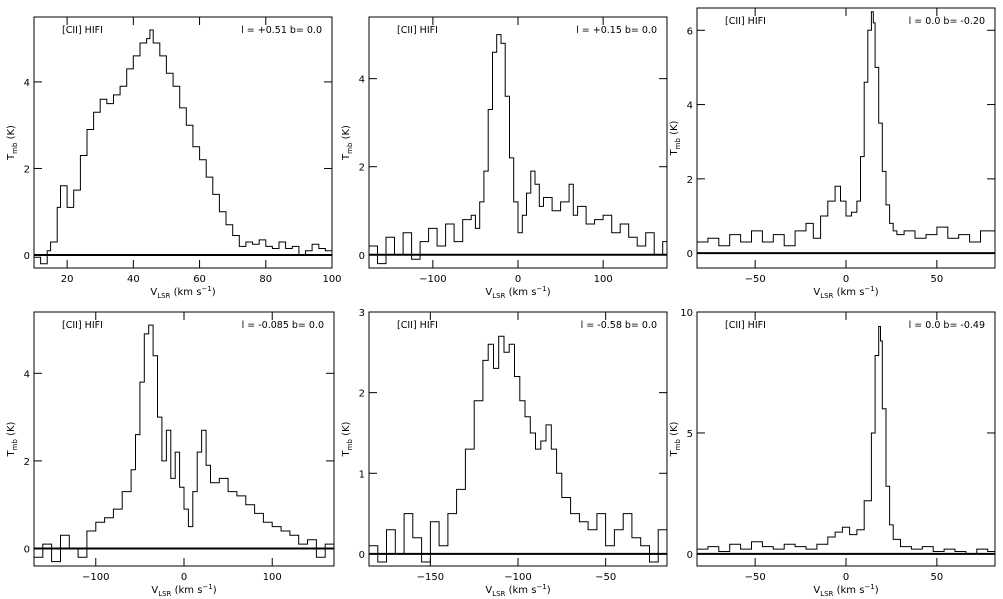  I want to click on y-tick-label: 6, so click(690, 31).